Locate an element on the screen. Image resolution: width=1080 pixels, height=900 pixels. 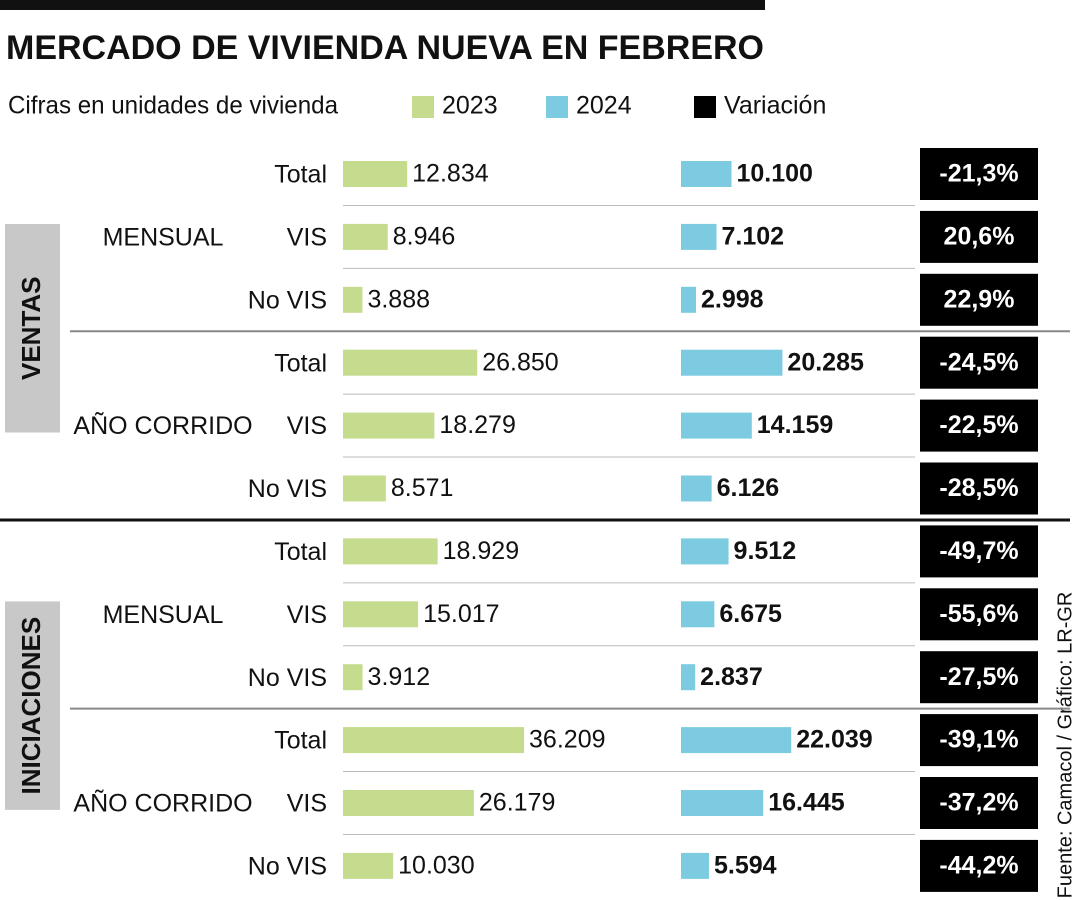
value-label: 5.594 is located at coordinates (745, 866).